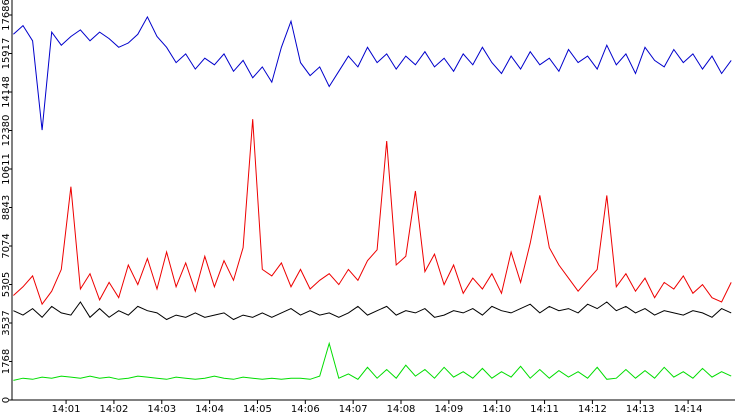 The width and height of the screenshot is (735, 415). I want to click on x-tick-label: 14:14, so click(688, 409).